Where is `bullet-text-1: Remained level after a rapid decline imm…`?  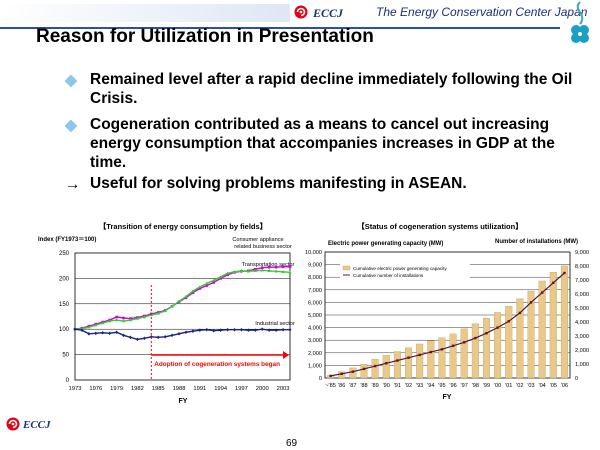 bullet-text-1: Remained level after a rapid decline imm… is located at coordinates (331, 89).